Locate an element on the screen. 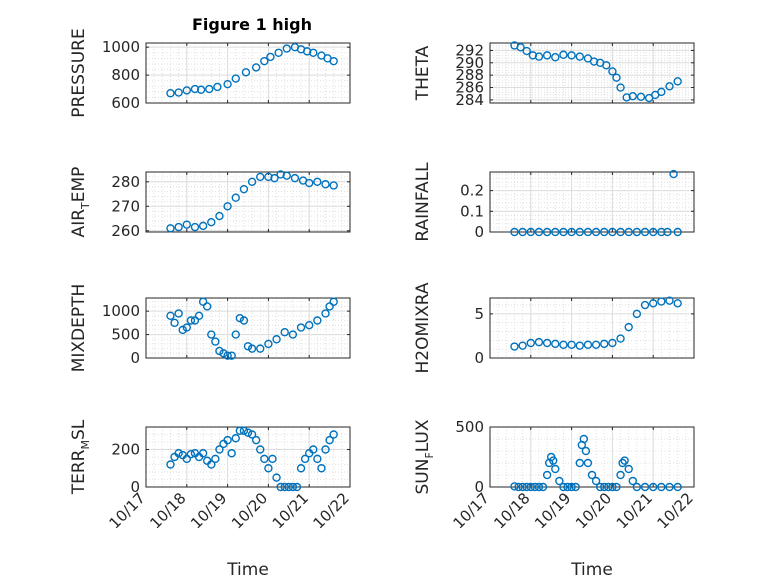 Image resolution: width=778 pixels, height=583 pixels. y-axis-label-part: T is located at coordinates (85, 206).